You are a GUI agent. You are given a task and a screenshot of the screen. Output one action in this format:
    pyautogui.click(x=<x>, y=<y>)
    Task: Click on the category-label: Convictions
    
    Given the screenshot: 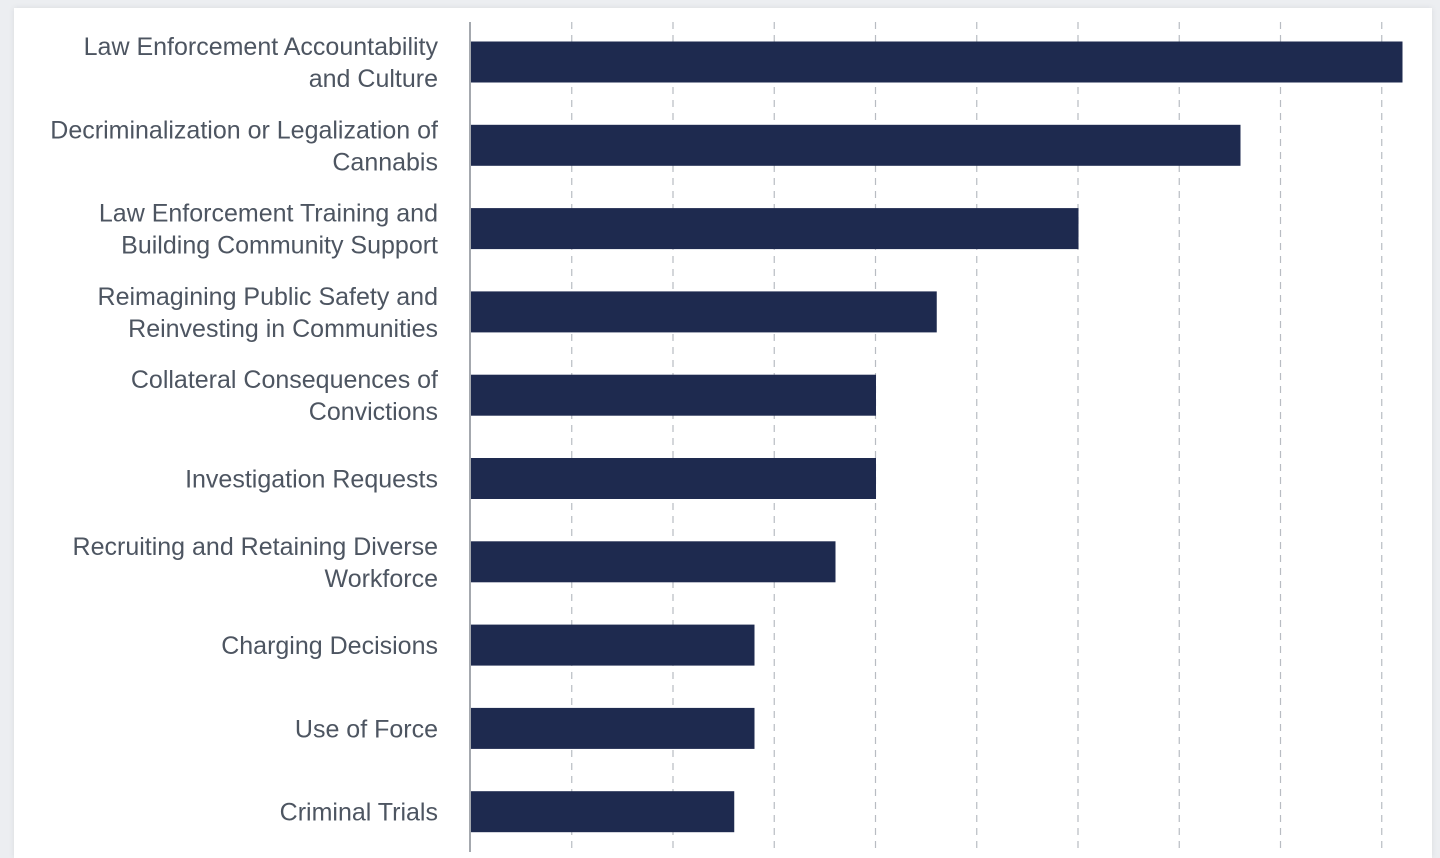 What is the action you would take?
    pyautogui.click(x=373, y=412)
    